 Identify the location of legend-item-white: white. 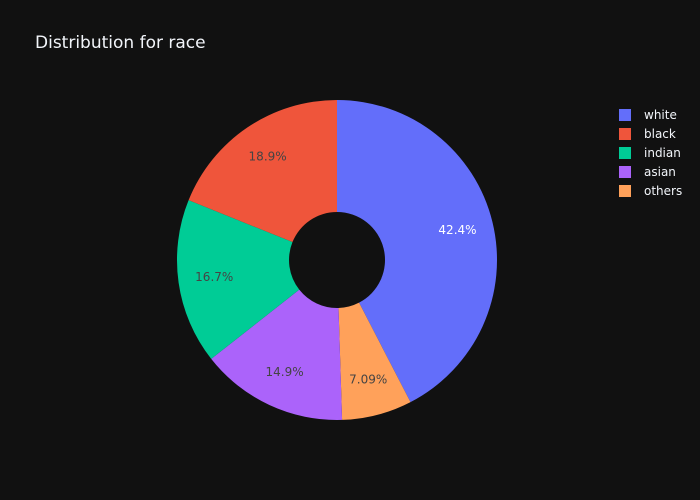
(659, 114).